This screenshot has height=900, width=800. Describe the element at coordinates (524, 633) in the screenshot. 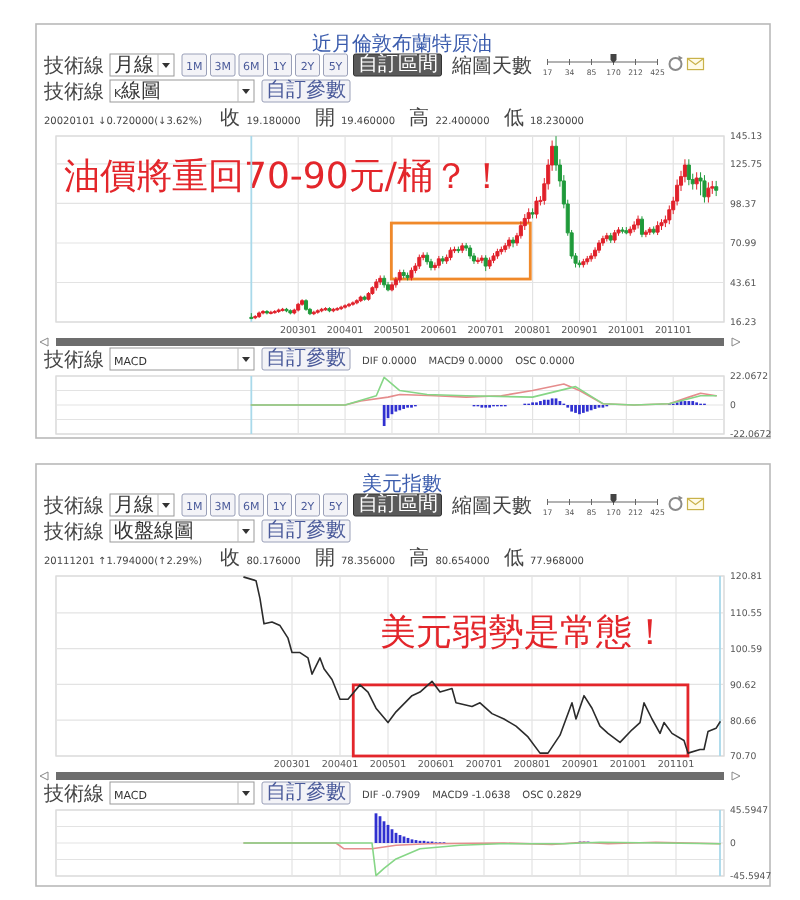

I see `annotation: 美元弱勢是常態！` at that location.